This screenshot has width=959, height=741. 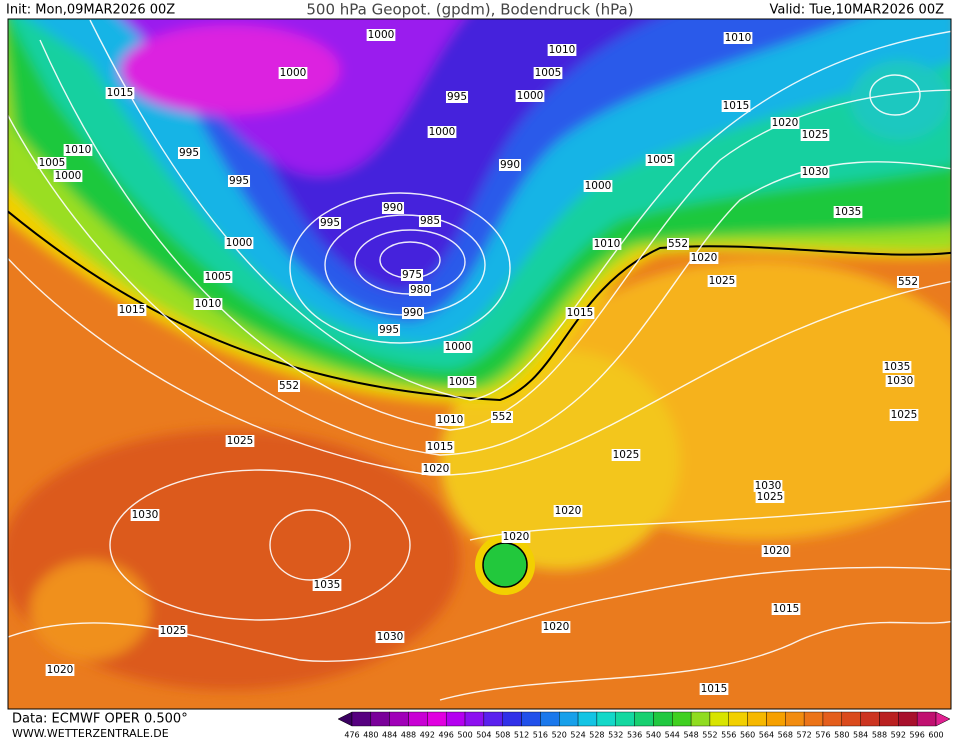 What do you see at coordinates (841, 735) in the screenshot?
I see `colorbar-label: 580` at bounding box center [841, 735].